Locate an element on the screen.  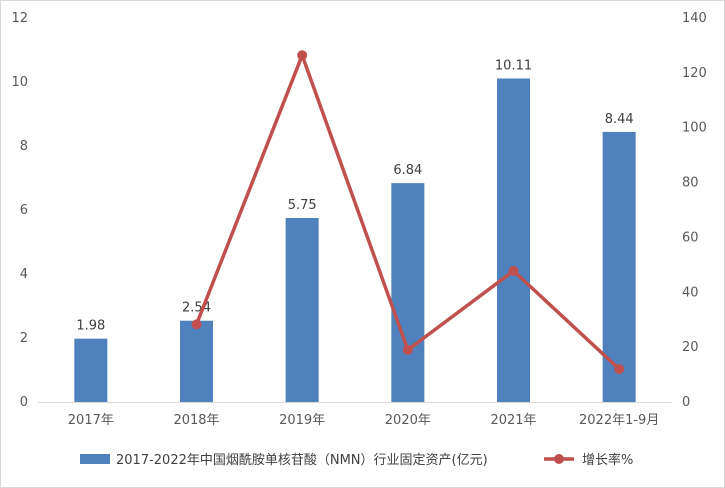
y-left-tick-label: 12 is located at coordinates (19, 18).